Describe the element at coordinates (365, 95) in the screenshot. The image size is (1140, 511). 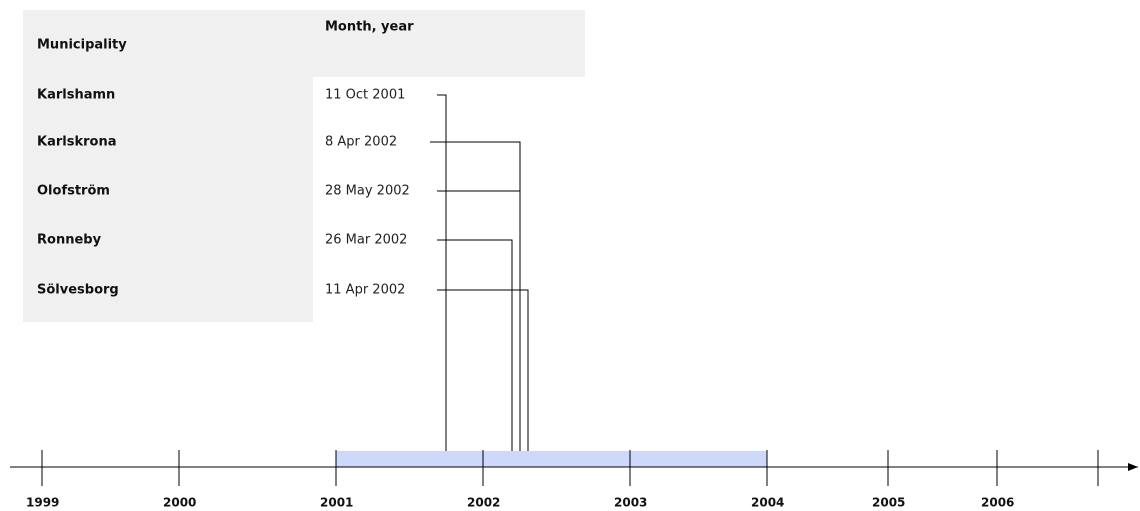
I see `date: 11 Oct 2001` at that location.